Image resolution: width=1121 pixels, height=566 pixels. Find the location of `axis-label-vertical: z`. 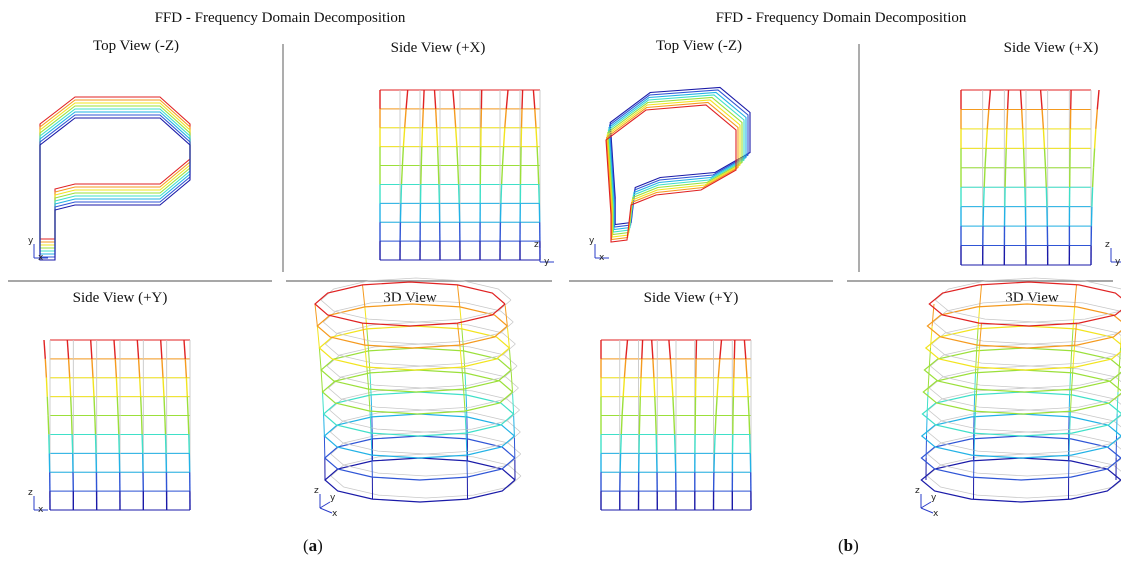

axis-label-vertical: z is located at coordinates (1107, 245).